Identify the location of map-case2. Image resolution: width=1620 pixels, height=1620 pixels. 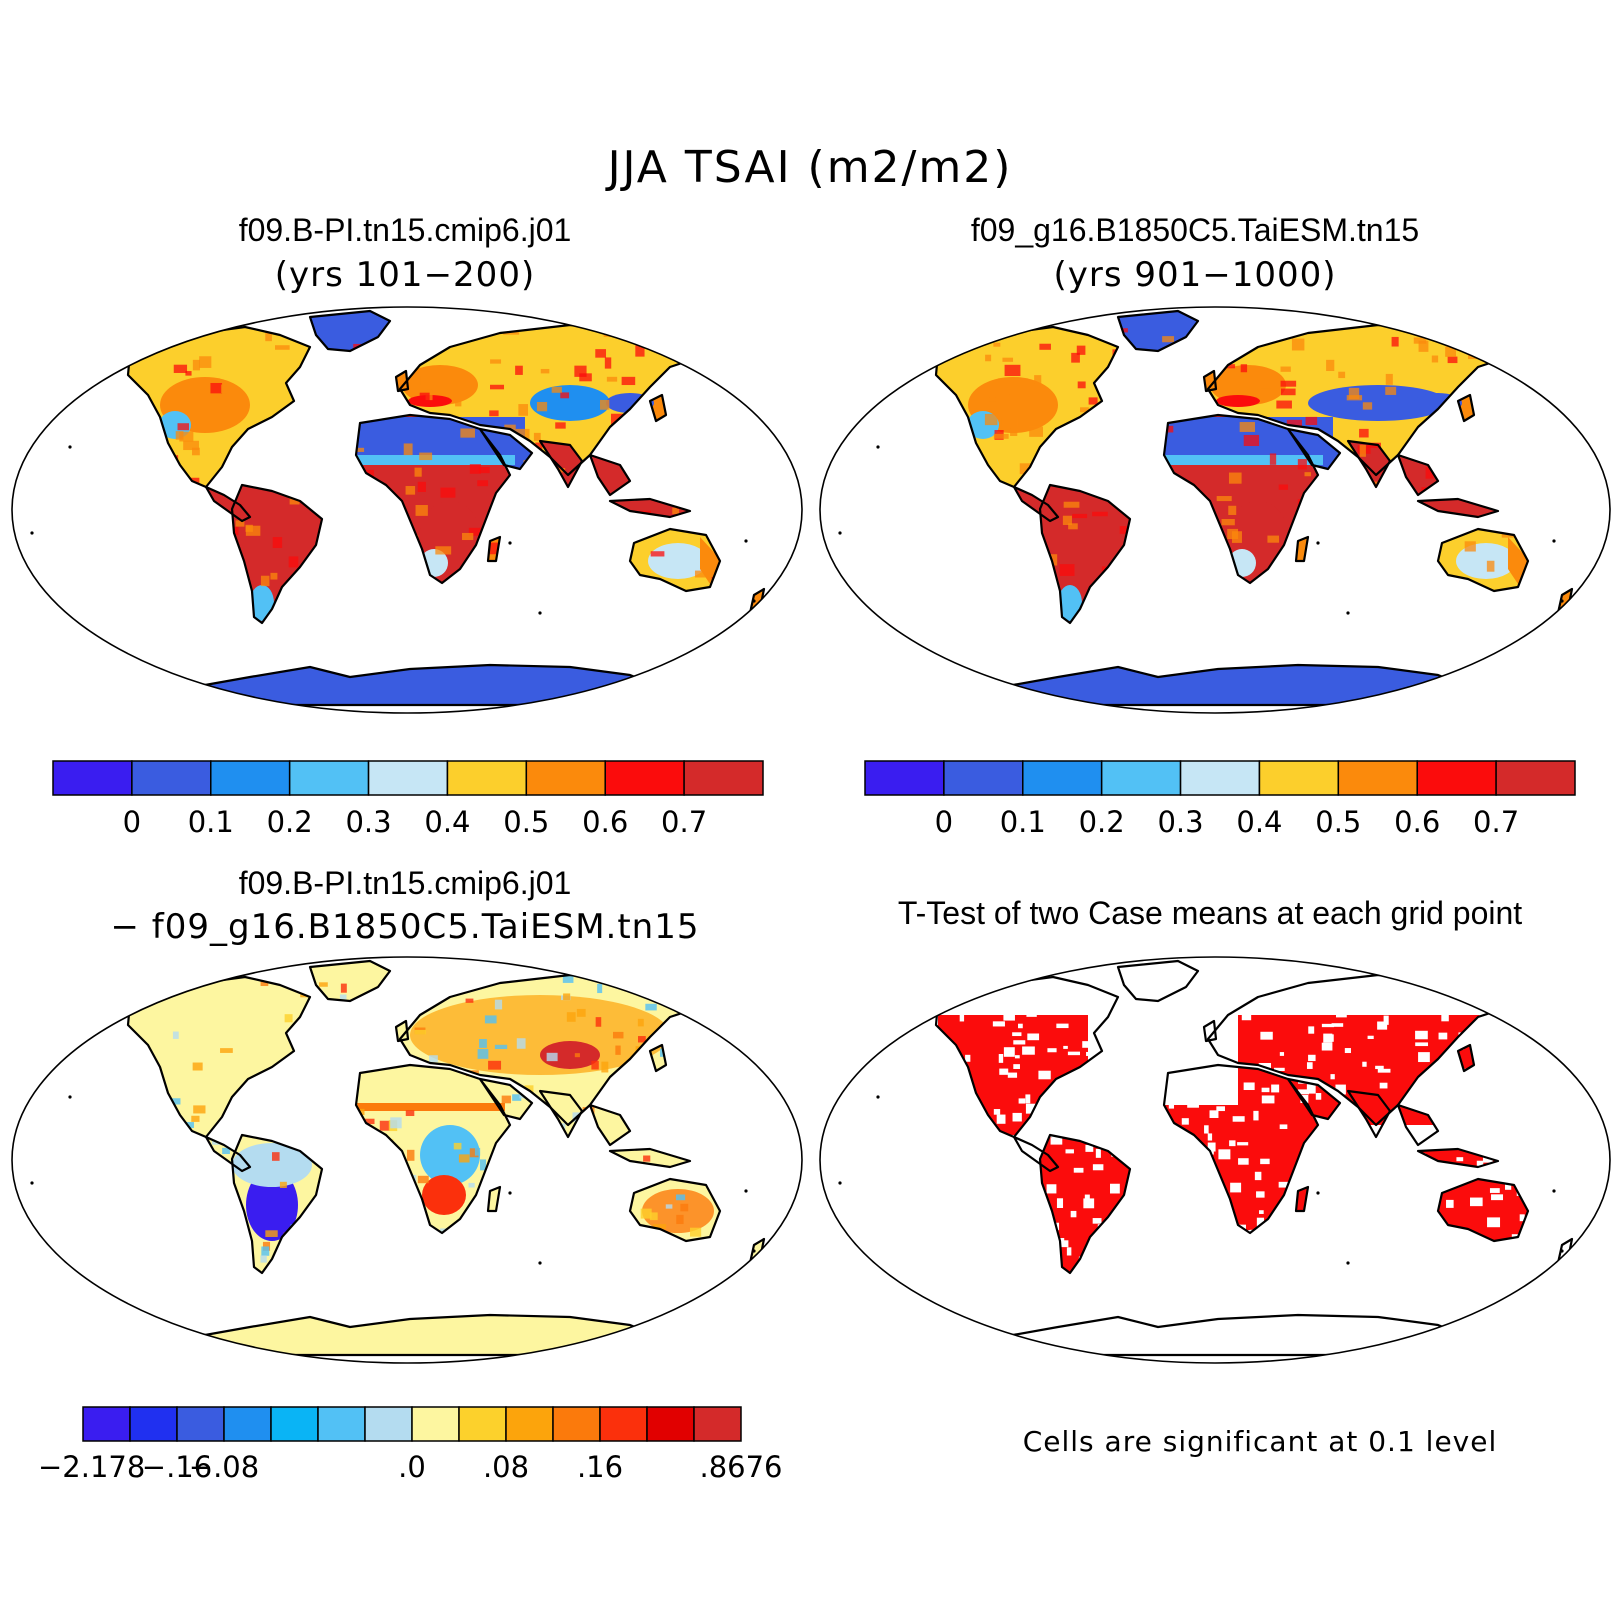
(1215, 510).